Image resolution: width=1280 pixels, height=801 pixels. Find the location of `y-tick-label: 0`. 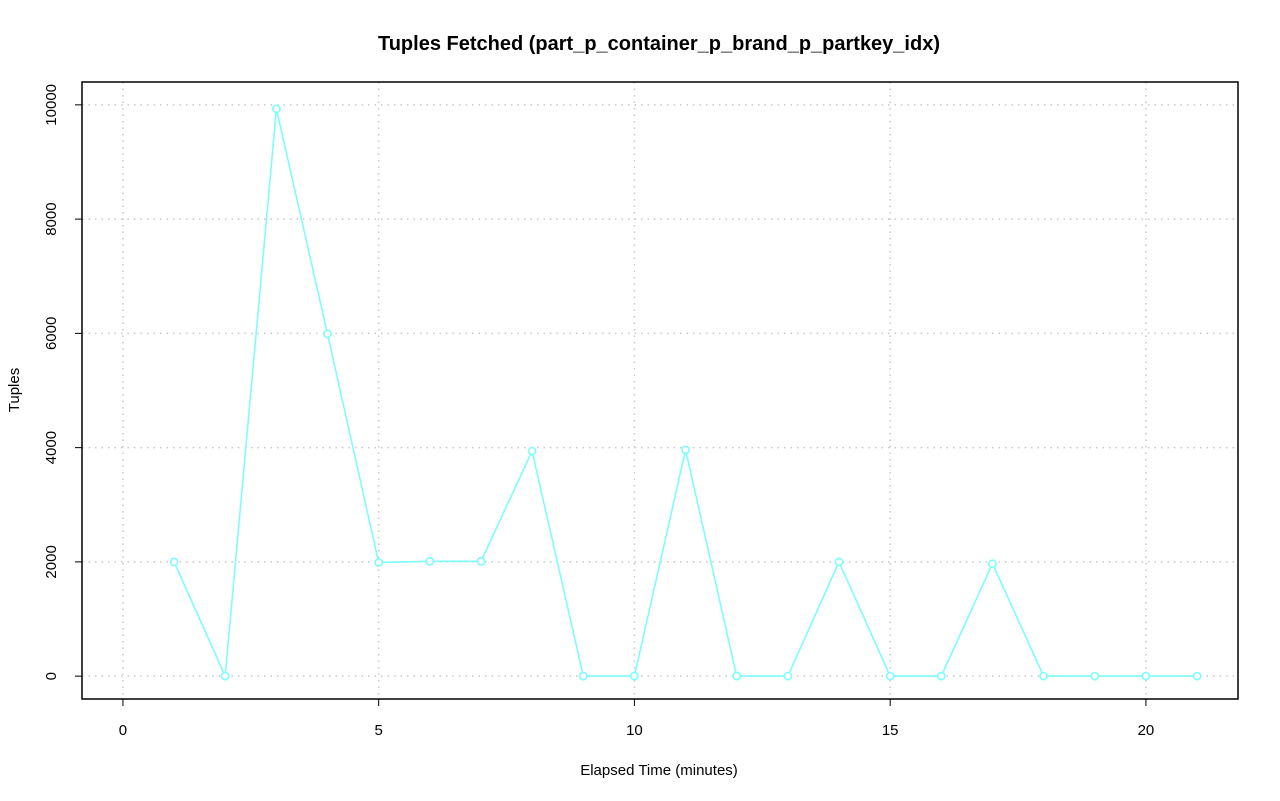

y-tick-label: 0 is located at coordinates (51, 676).